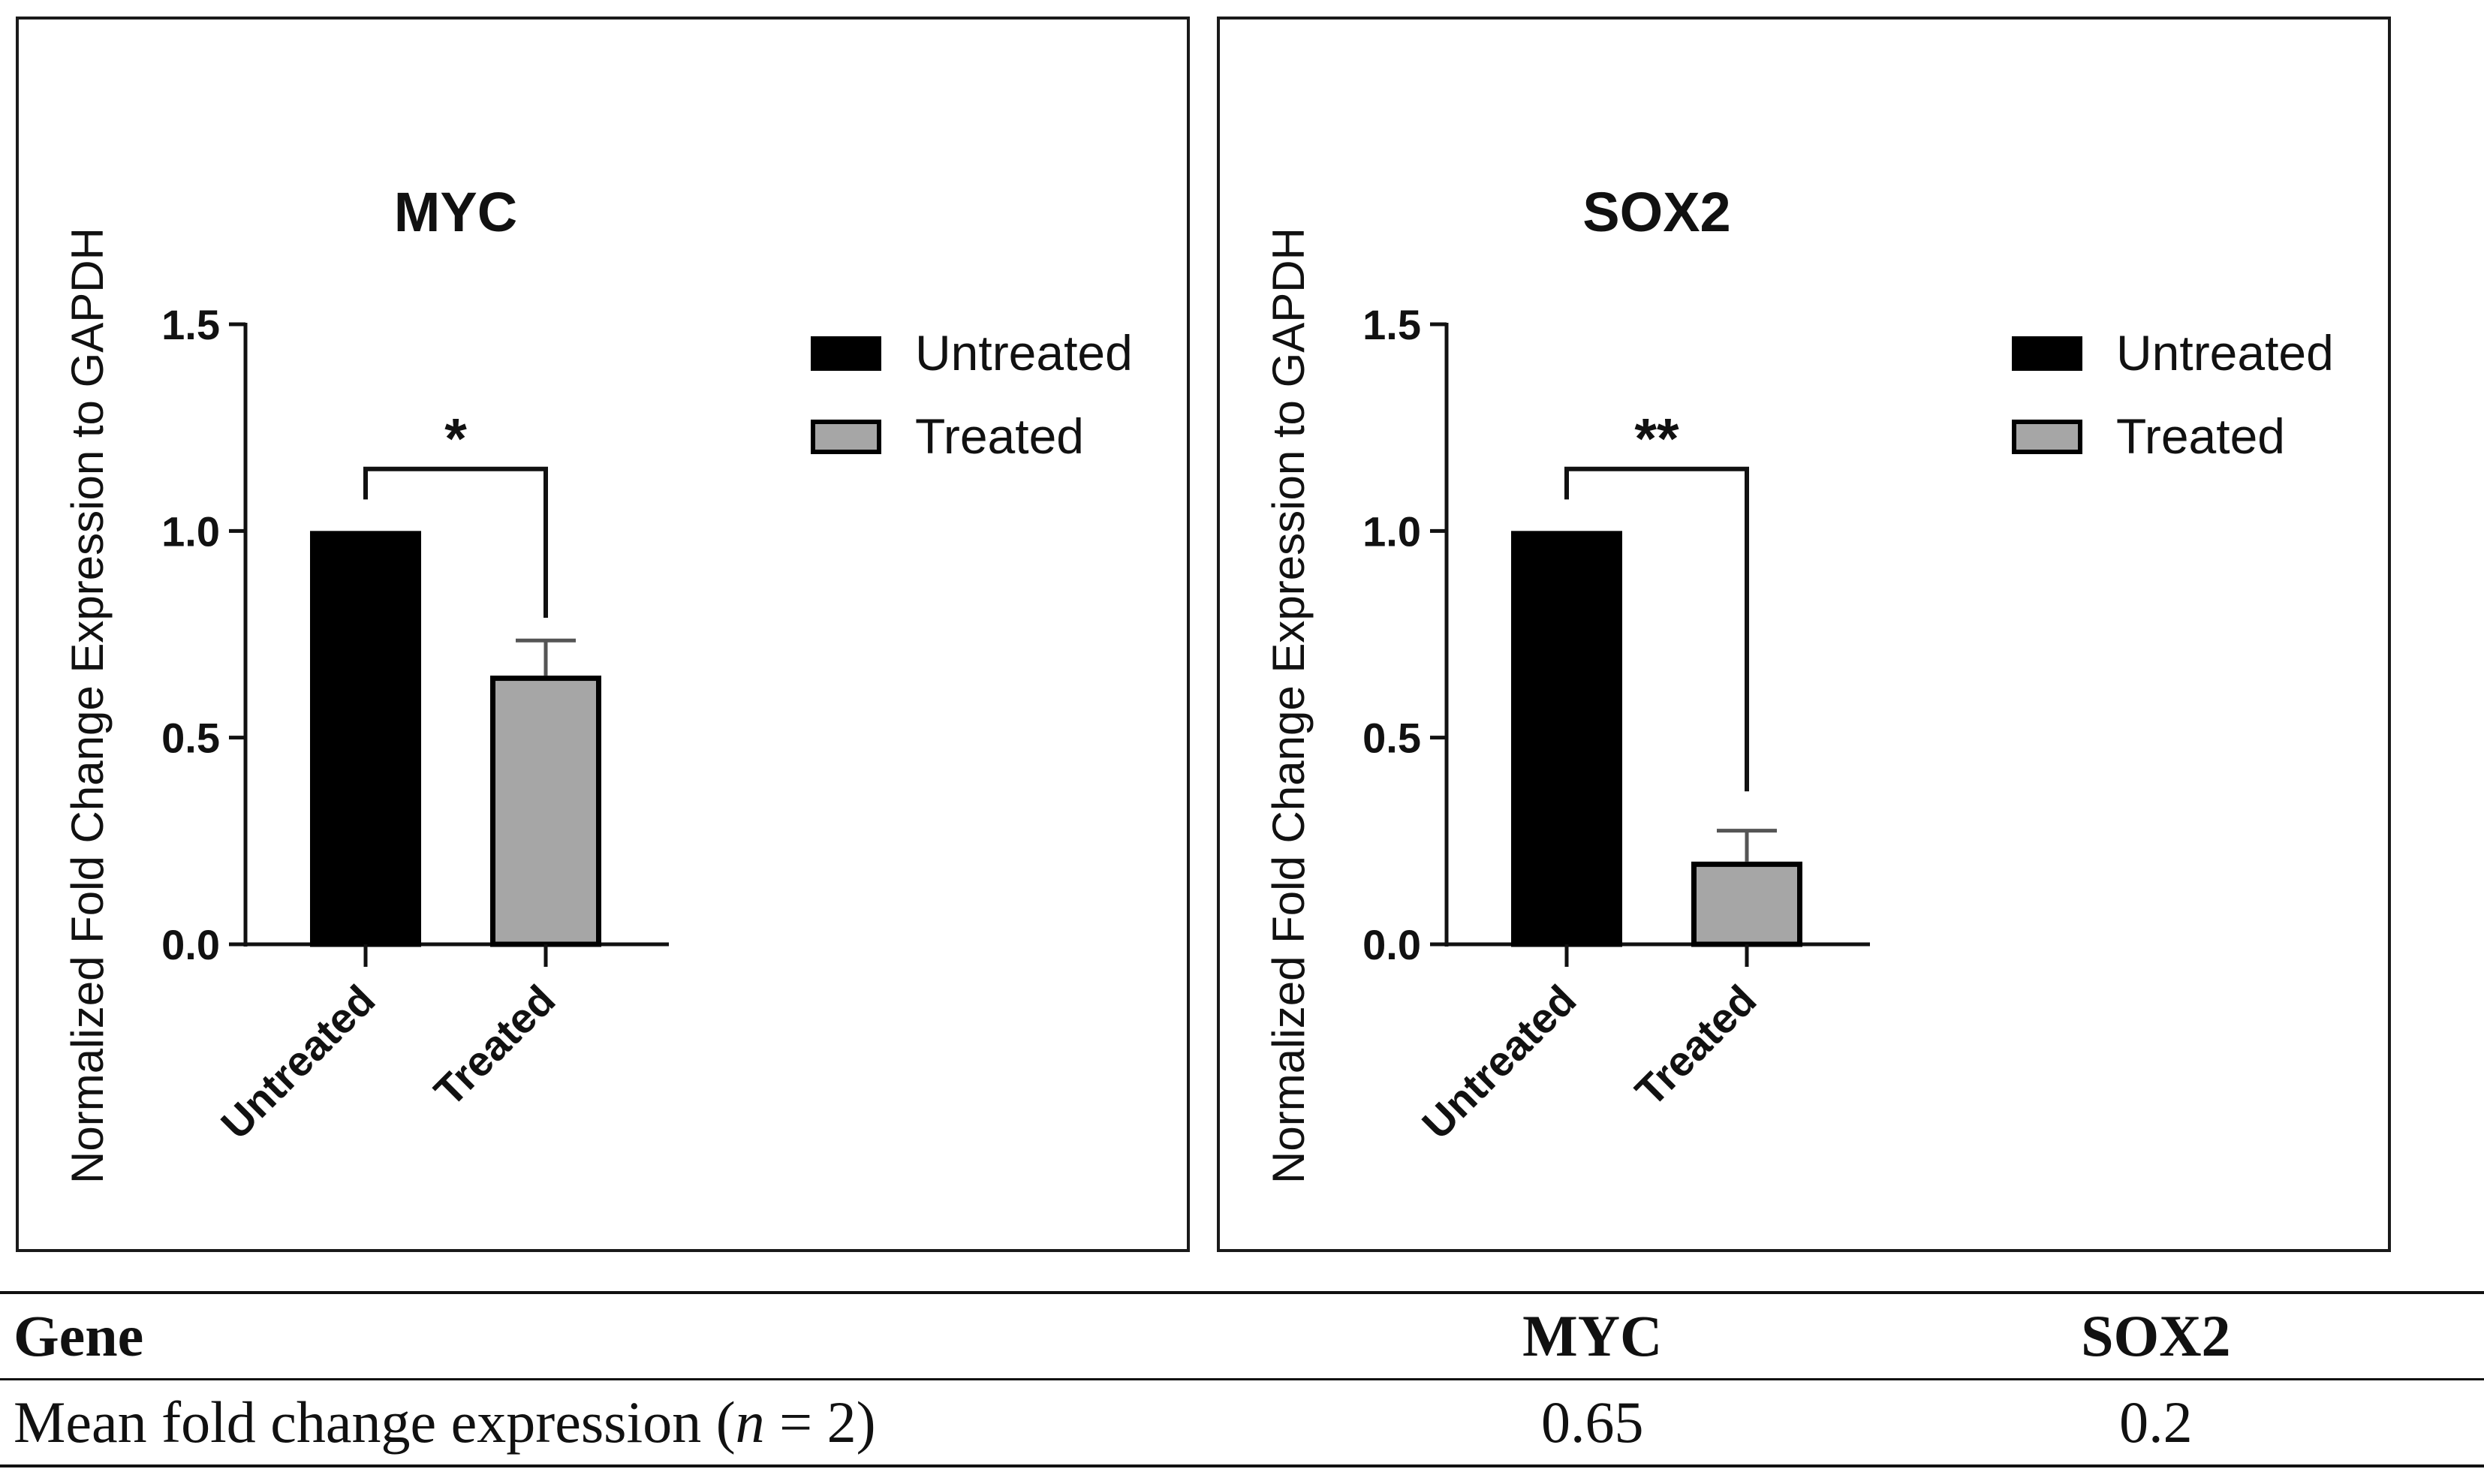 The height and width of the screenshot is (1484, 2484). What do you see at coordinates (375, 1422) in the screenshot?
I see `row-label-pre: Mean fold change expression (` at bounding box center [375, 1422].